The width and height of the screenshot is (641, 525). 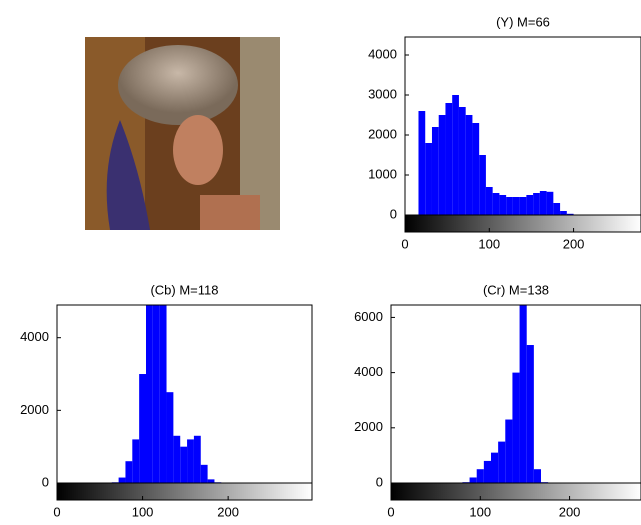 What do you see at coordinates (382, 93) in the screenshot?
I see `y-tick-label: 3000` at bounding box center [382, 93].